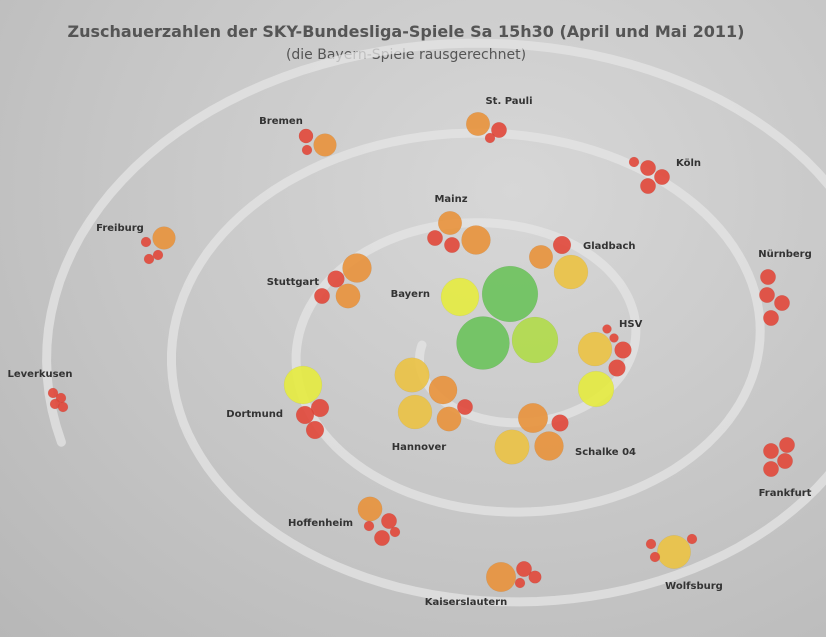 This screenshot has width=826, height=637. I want to click on team-label-freiburg: Freiburg, so click(120, 228).